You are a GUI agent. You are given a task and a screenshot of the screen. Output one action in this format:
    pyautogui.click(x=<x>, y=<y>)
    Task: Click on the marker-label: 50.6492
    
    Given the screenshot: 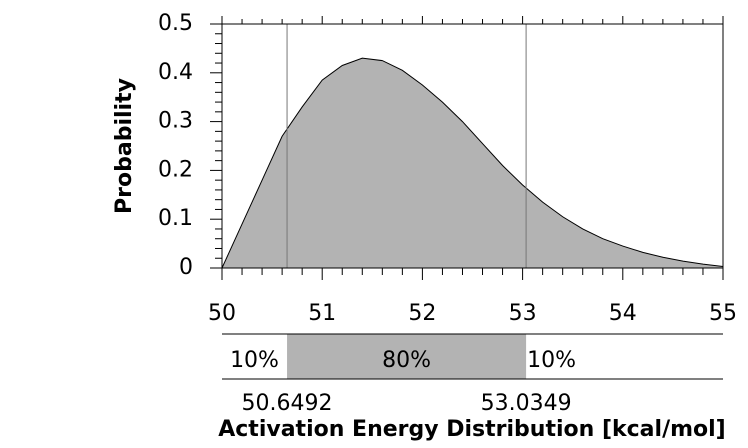 What is the action you would take?
    pyautogui.click(x=287, y=403)
    